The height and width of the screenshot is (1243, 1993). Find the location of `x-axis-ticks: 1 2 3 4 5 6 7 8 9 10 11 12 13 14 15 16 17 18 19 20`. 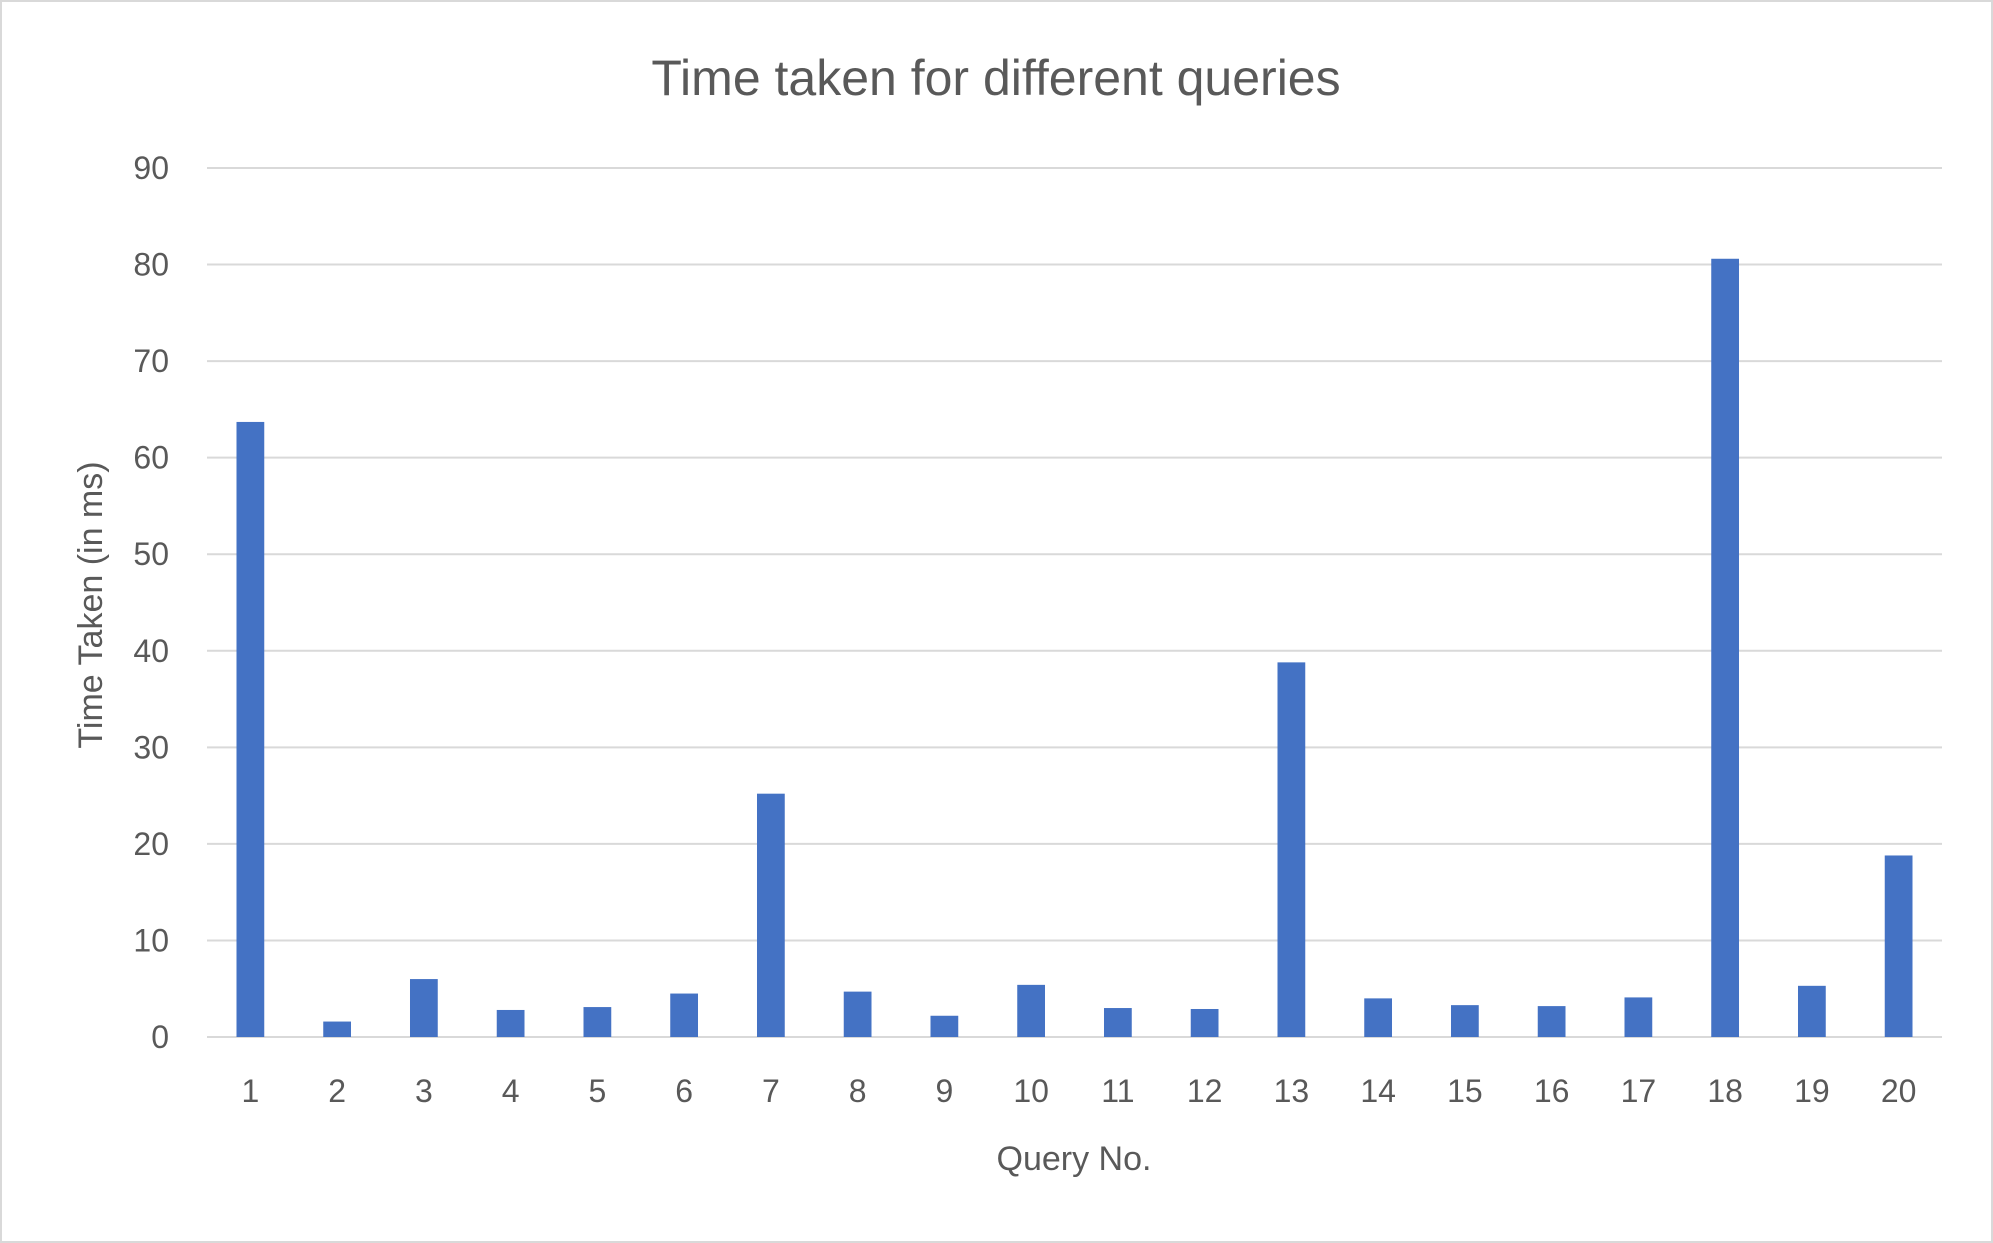

x-axis-ticks: 1 2 3 4 5 6 7 8 9 10 11 12 13 14 15 16 17 18 19 20 is located at coordinates (1078, 1091).